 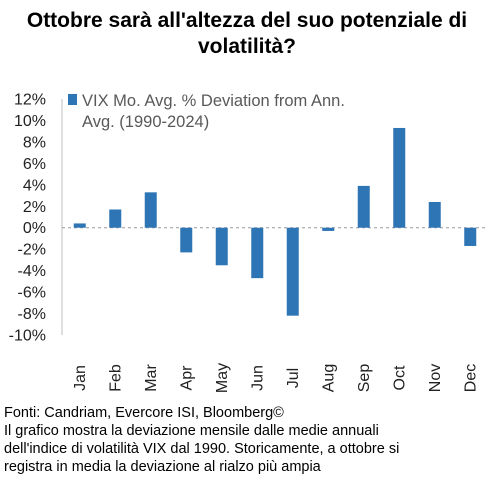 I want to click on bar-jul, so click(x=292, y=271).